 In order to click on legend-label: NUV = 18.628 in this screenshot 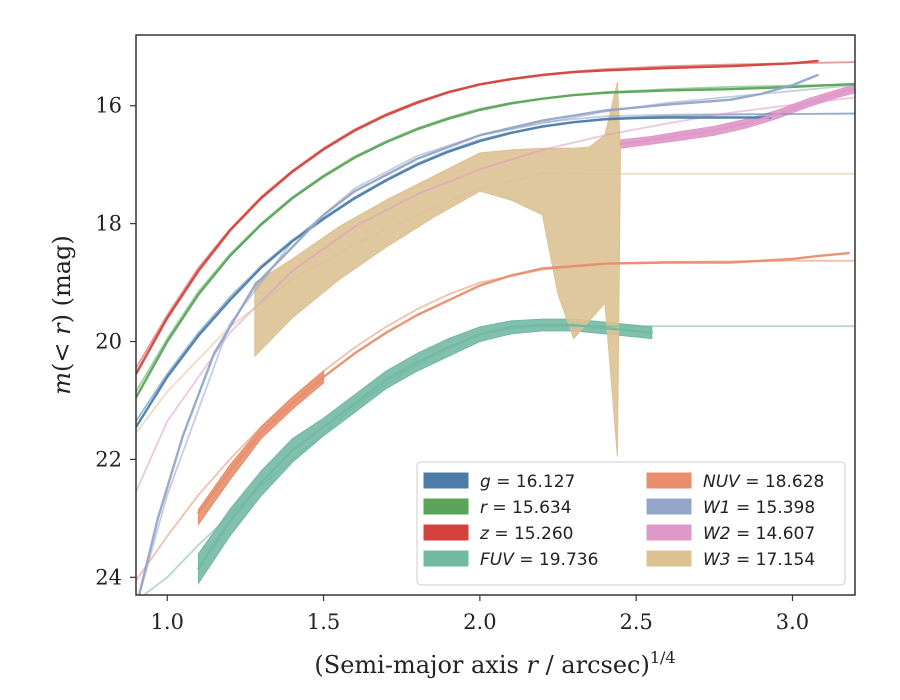, I will do `click(763, 482)`.